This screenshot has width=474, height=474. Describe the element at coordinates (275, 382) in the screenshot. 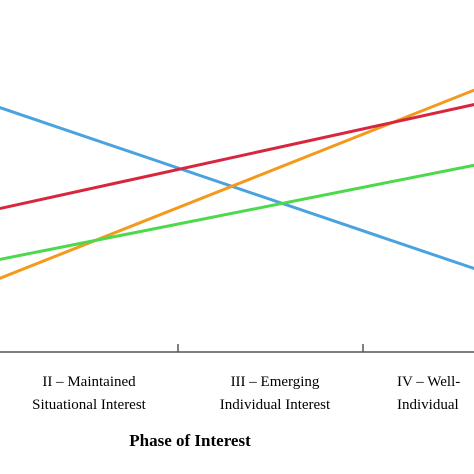

I see `x-tick-label: III – Emerging` at that location.